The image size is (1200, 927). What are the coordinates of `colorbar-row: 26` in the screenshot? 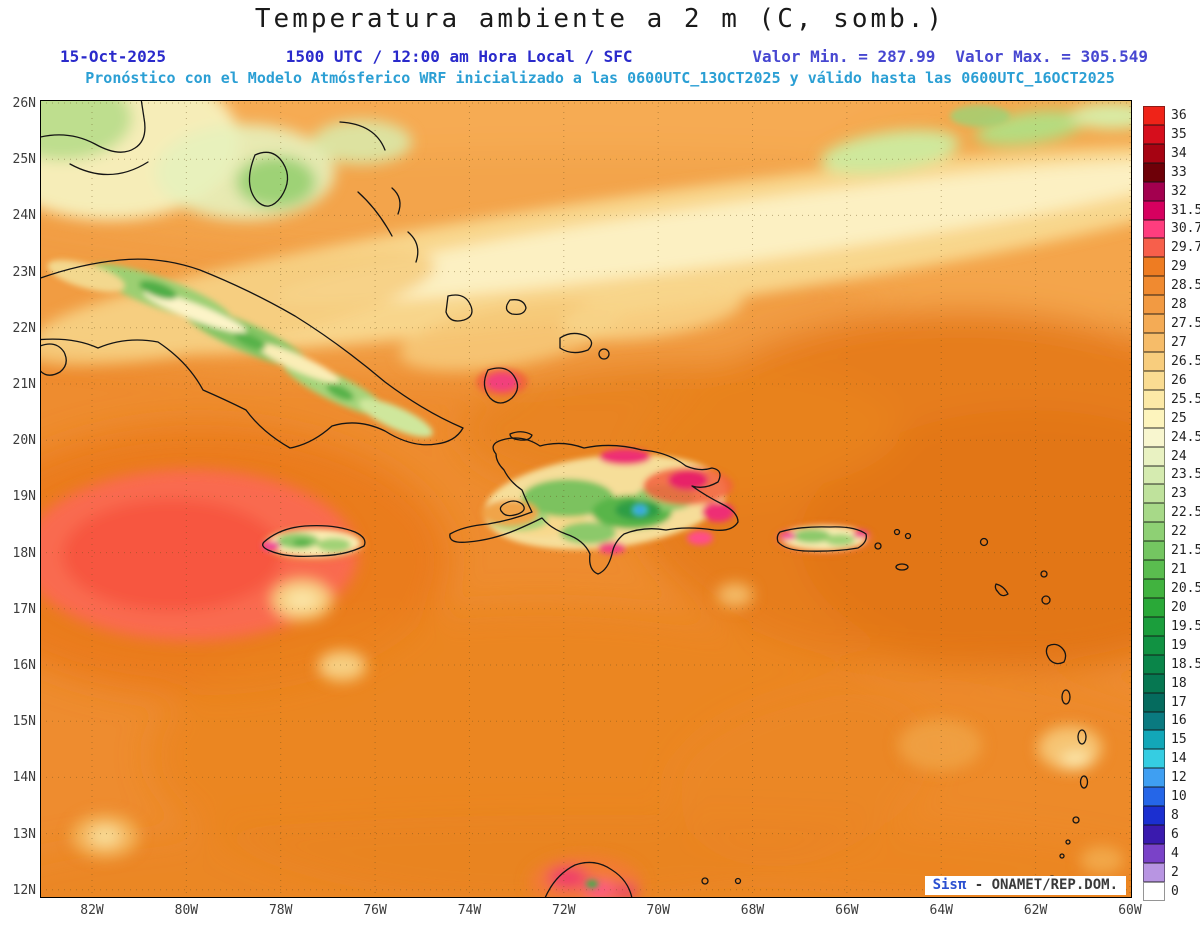 It's located at (1171, 380).